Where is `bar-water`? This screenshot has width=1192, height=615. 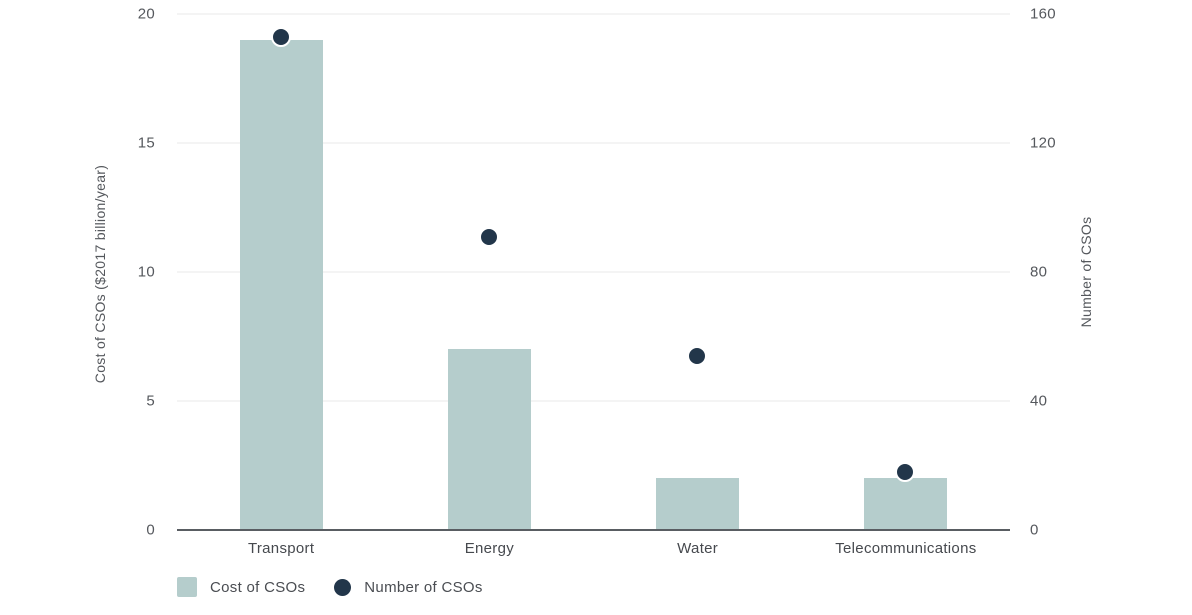
bar-water is located at coordinates (698, 504).